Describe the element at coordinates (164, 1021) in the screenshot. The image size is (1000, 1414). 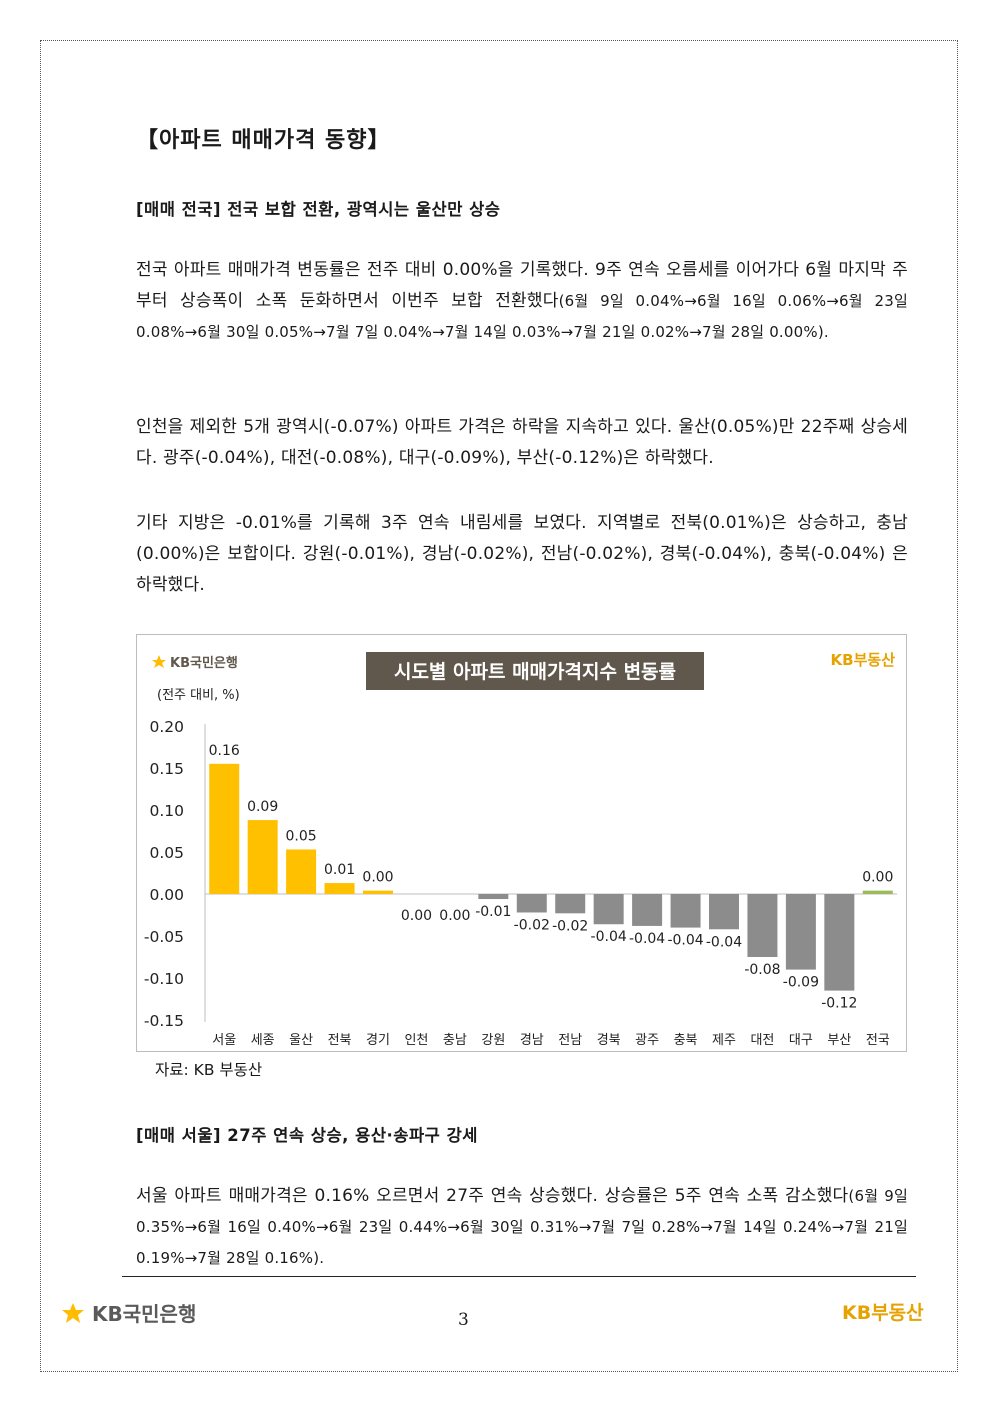
I see `y-tick-label: -0.15` at that location.